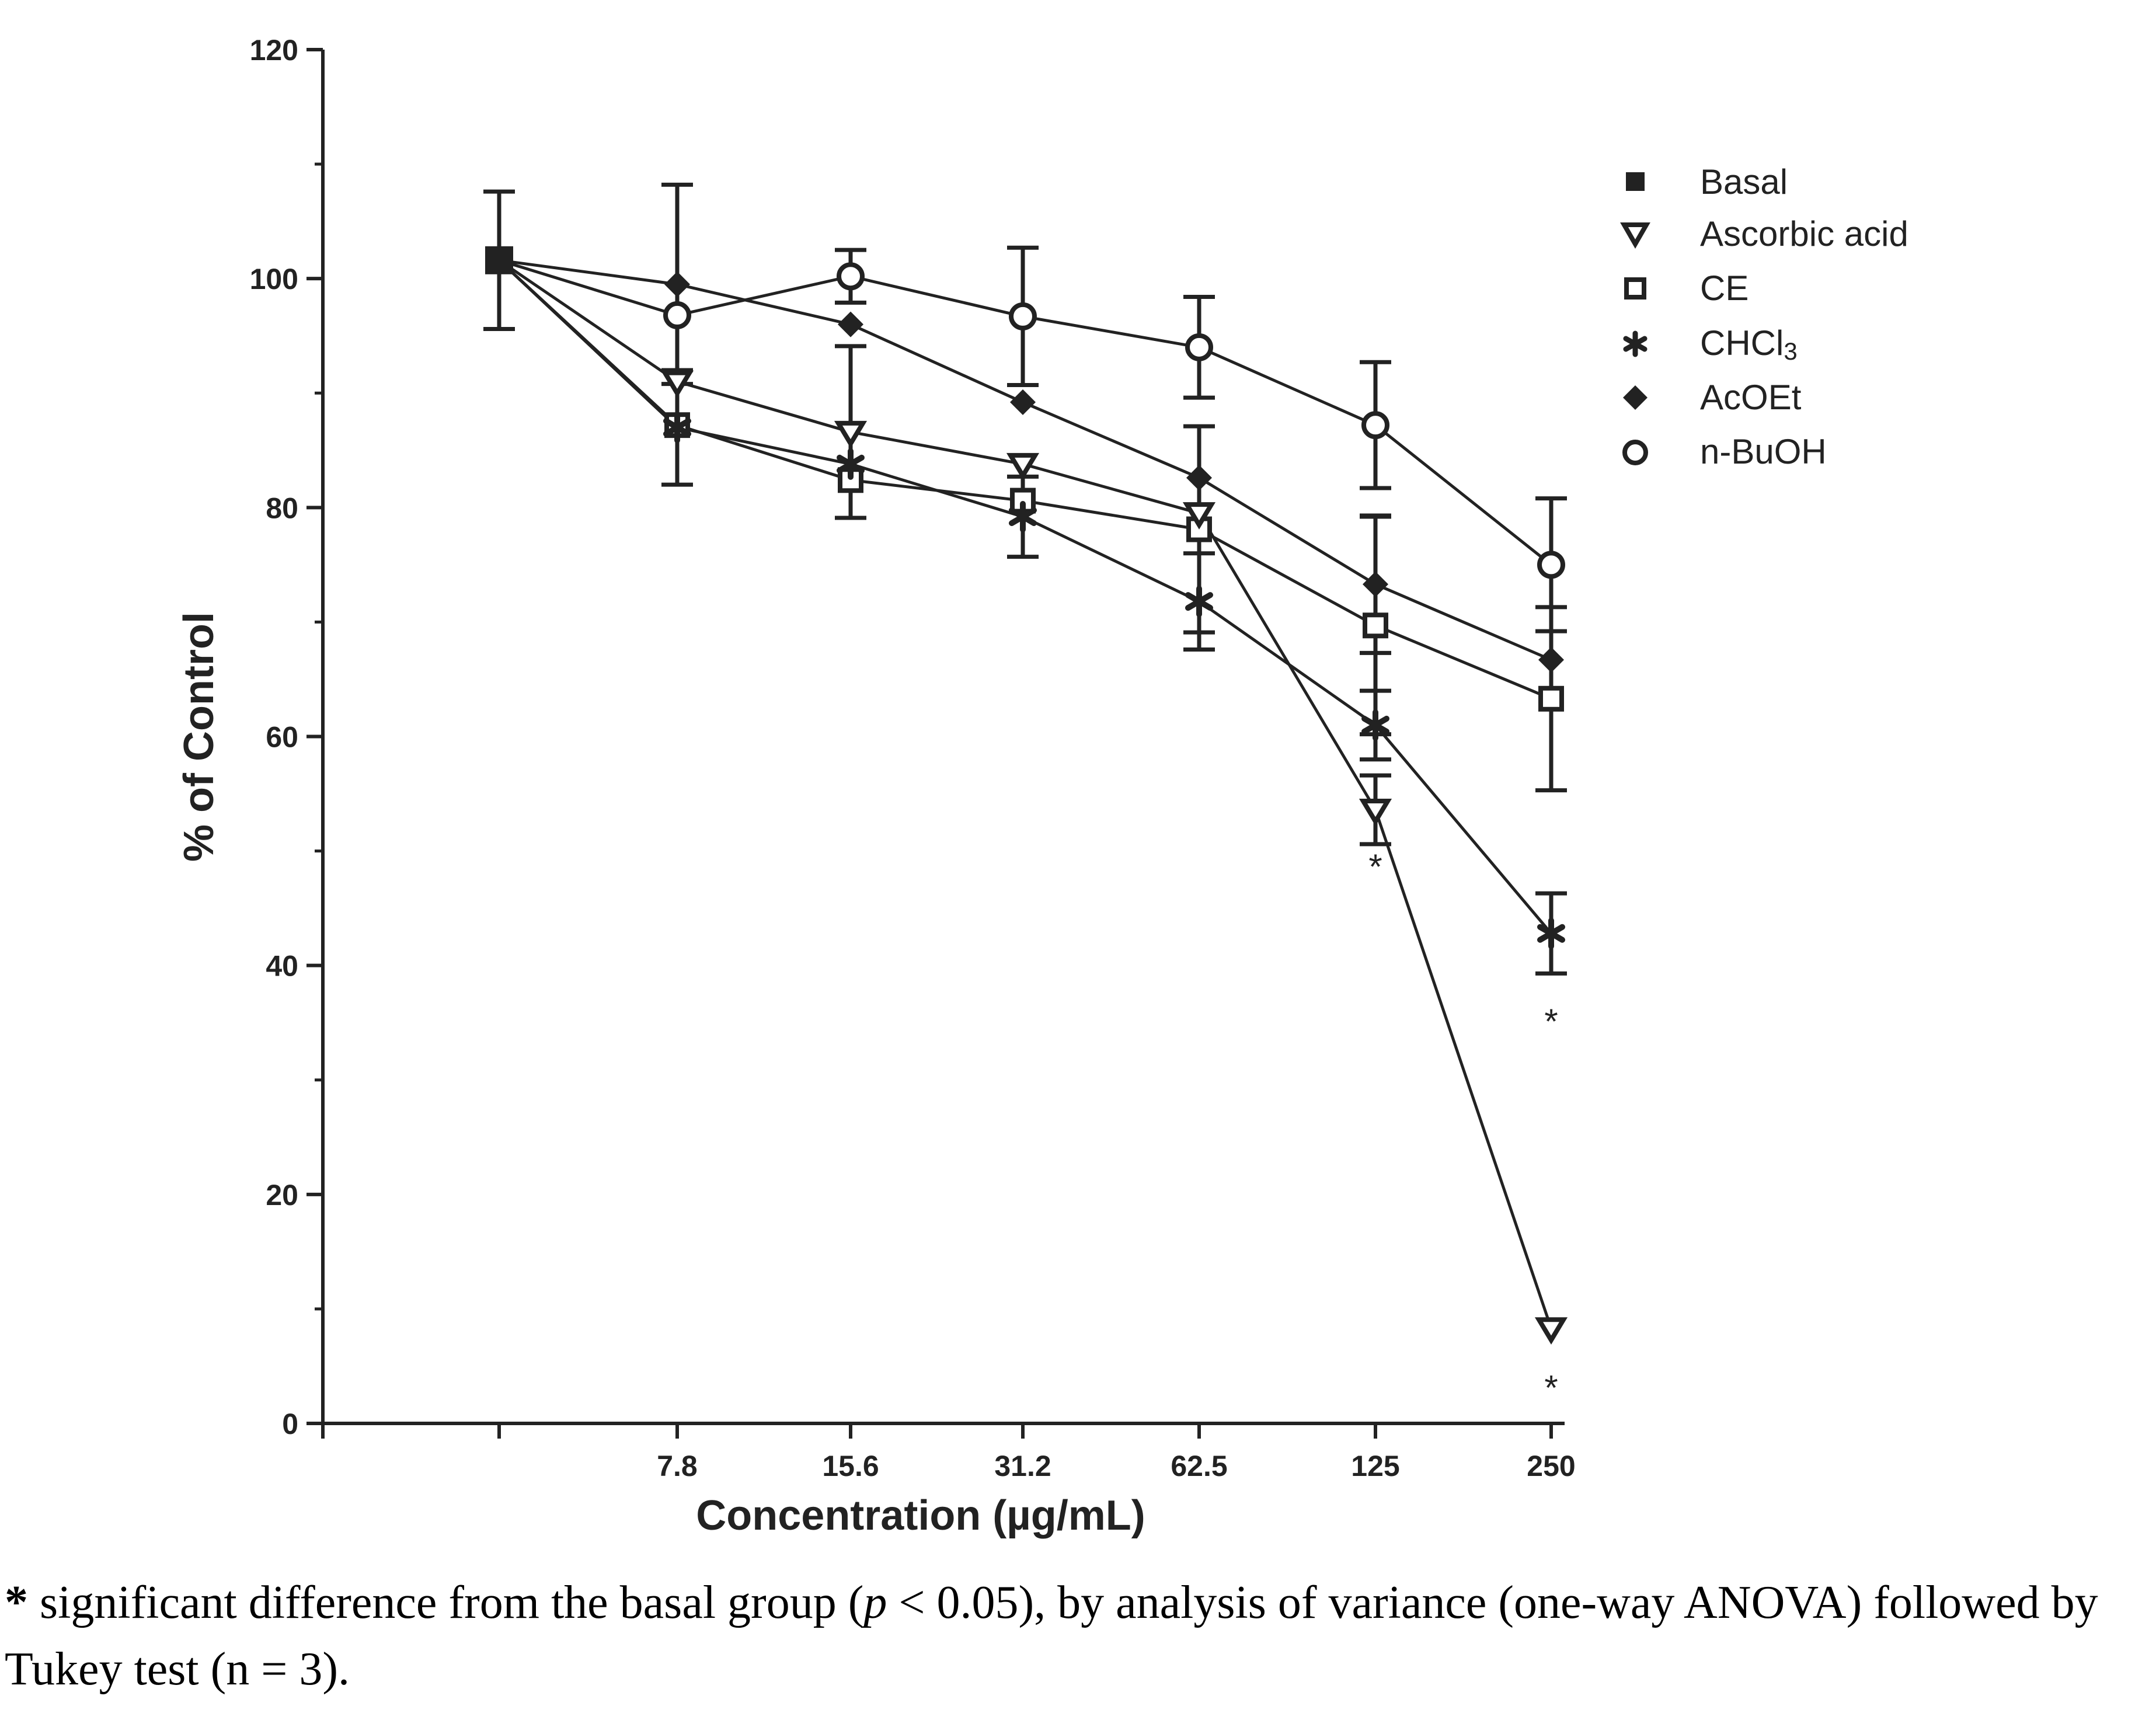  Describe the element at coordinates (199, 737) in the screenshot. I see `y-axis-title: % of Control` at that location.